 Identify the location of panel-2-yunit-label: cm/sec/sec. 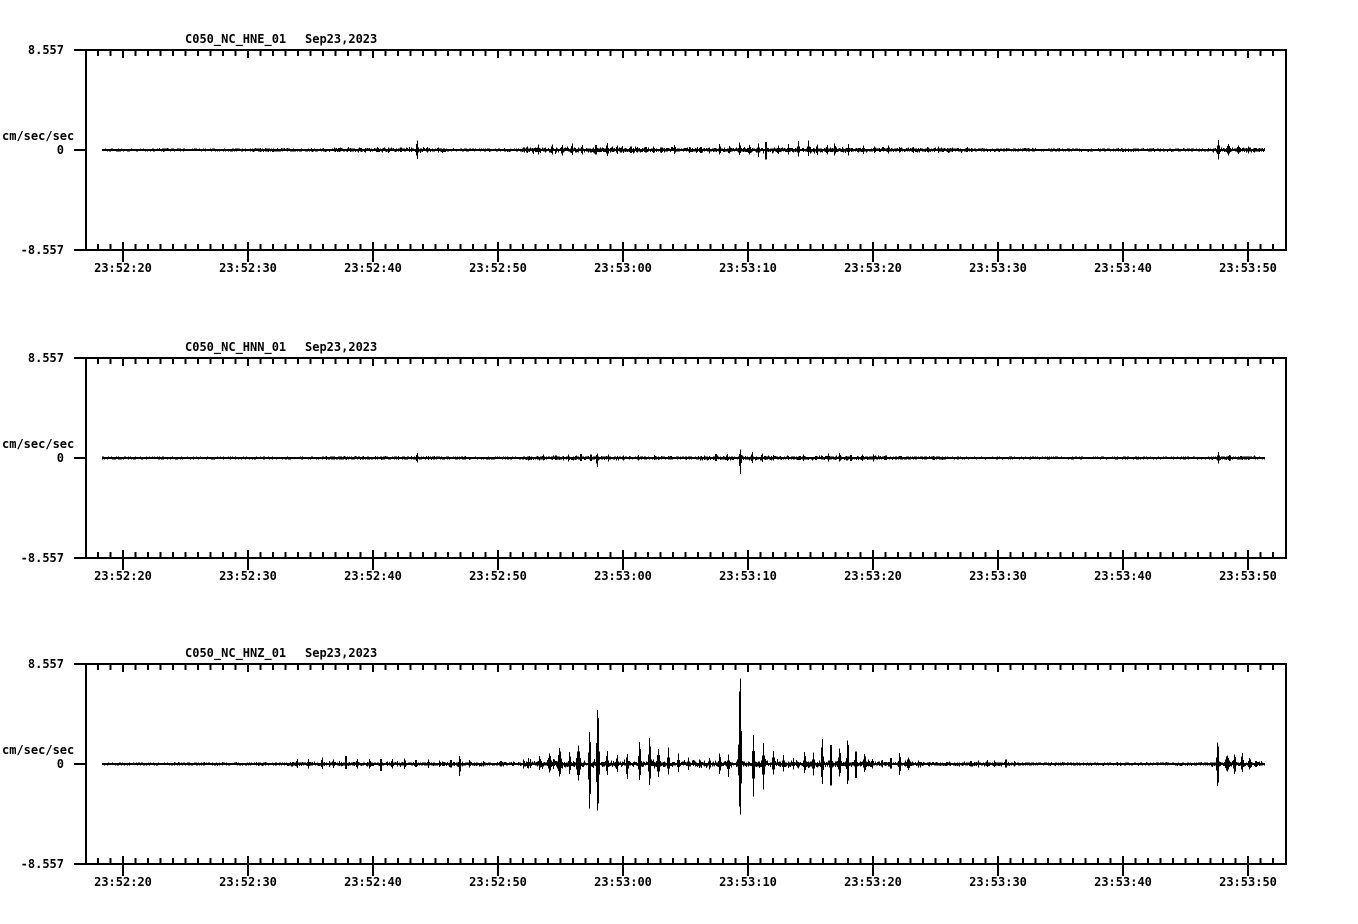
(38, 444).